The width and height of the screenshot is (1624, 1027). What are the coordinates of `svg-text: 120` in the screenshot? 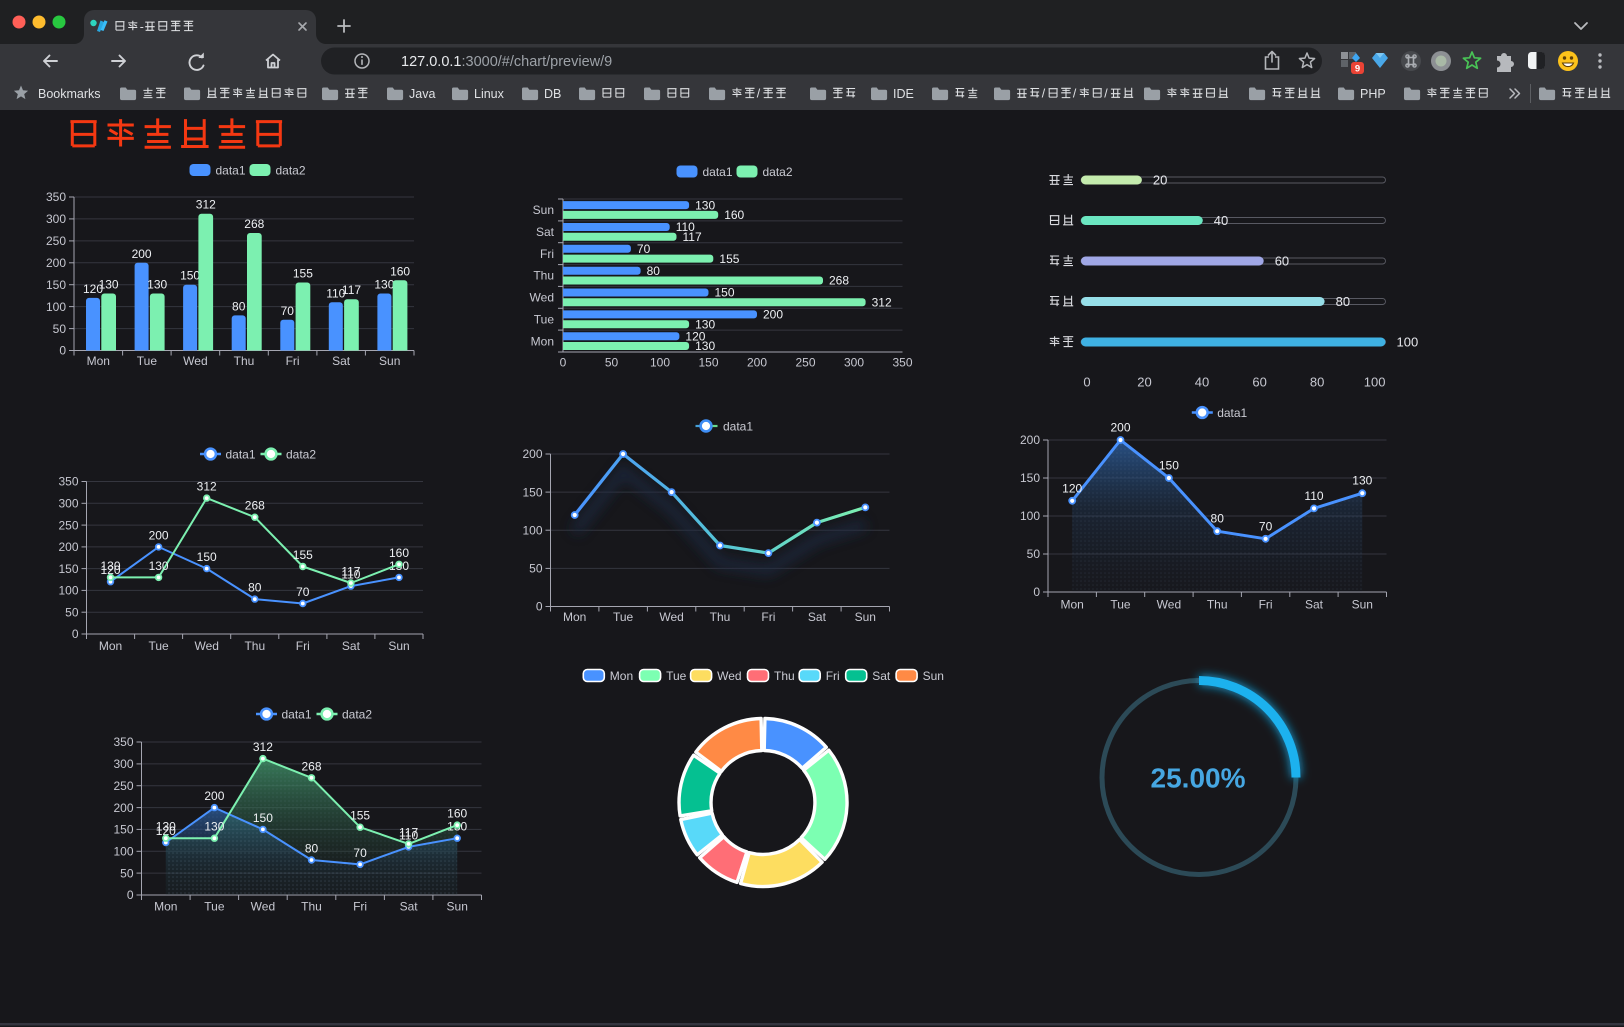 It's located at (166, 831).